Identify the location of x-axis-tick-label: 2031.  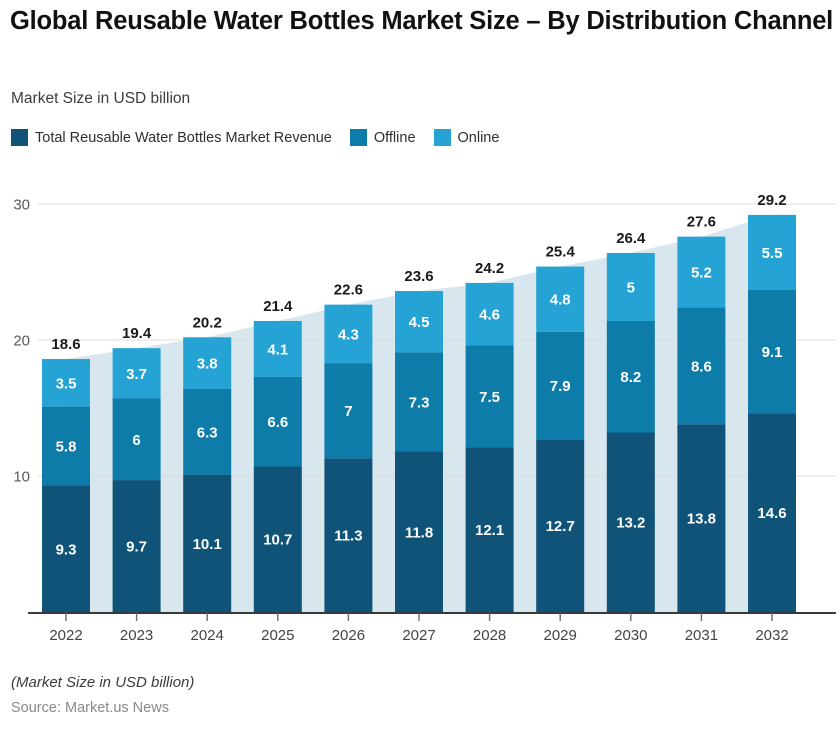
(701, 635).